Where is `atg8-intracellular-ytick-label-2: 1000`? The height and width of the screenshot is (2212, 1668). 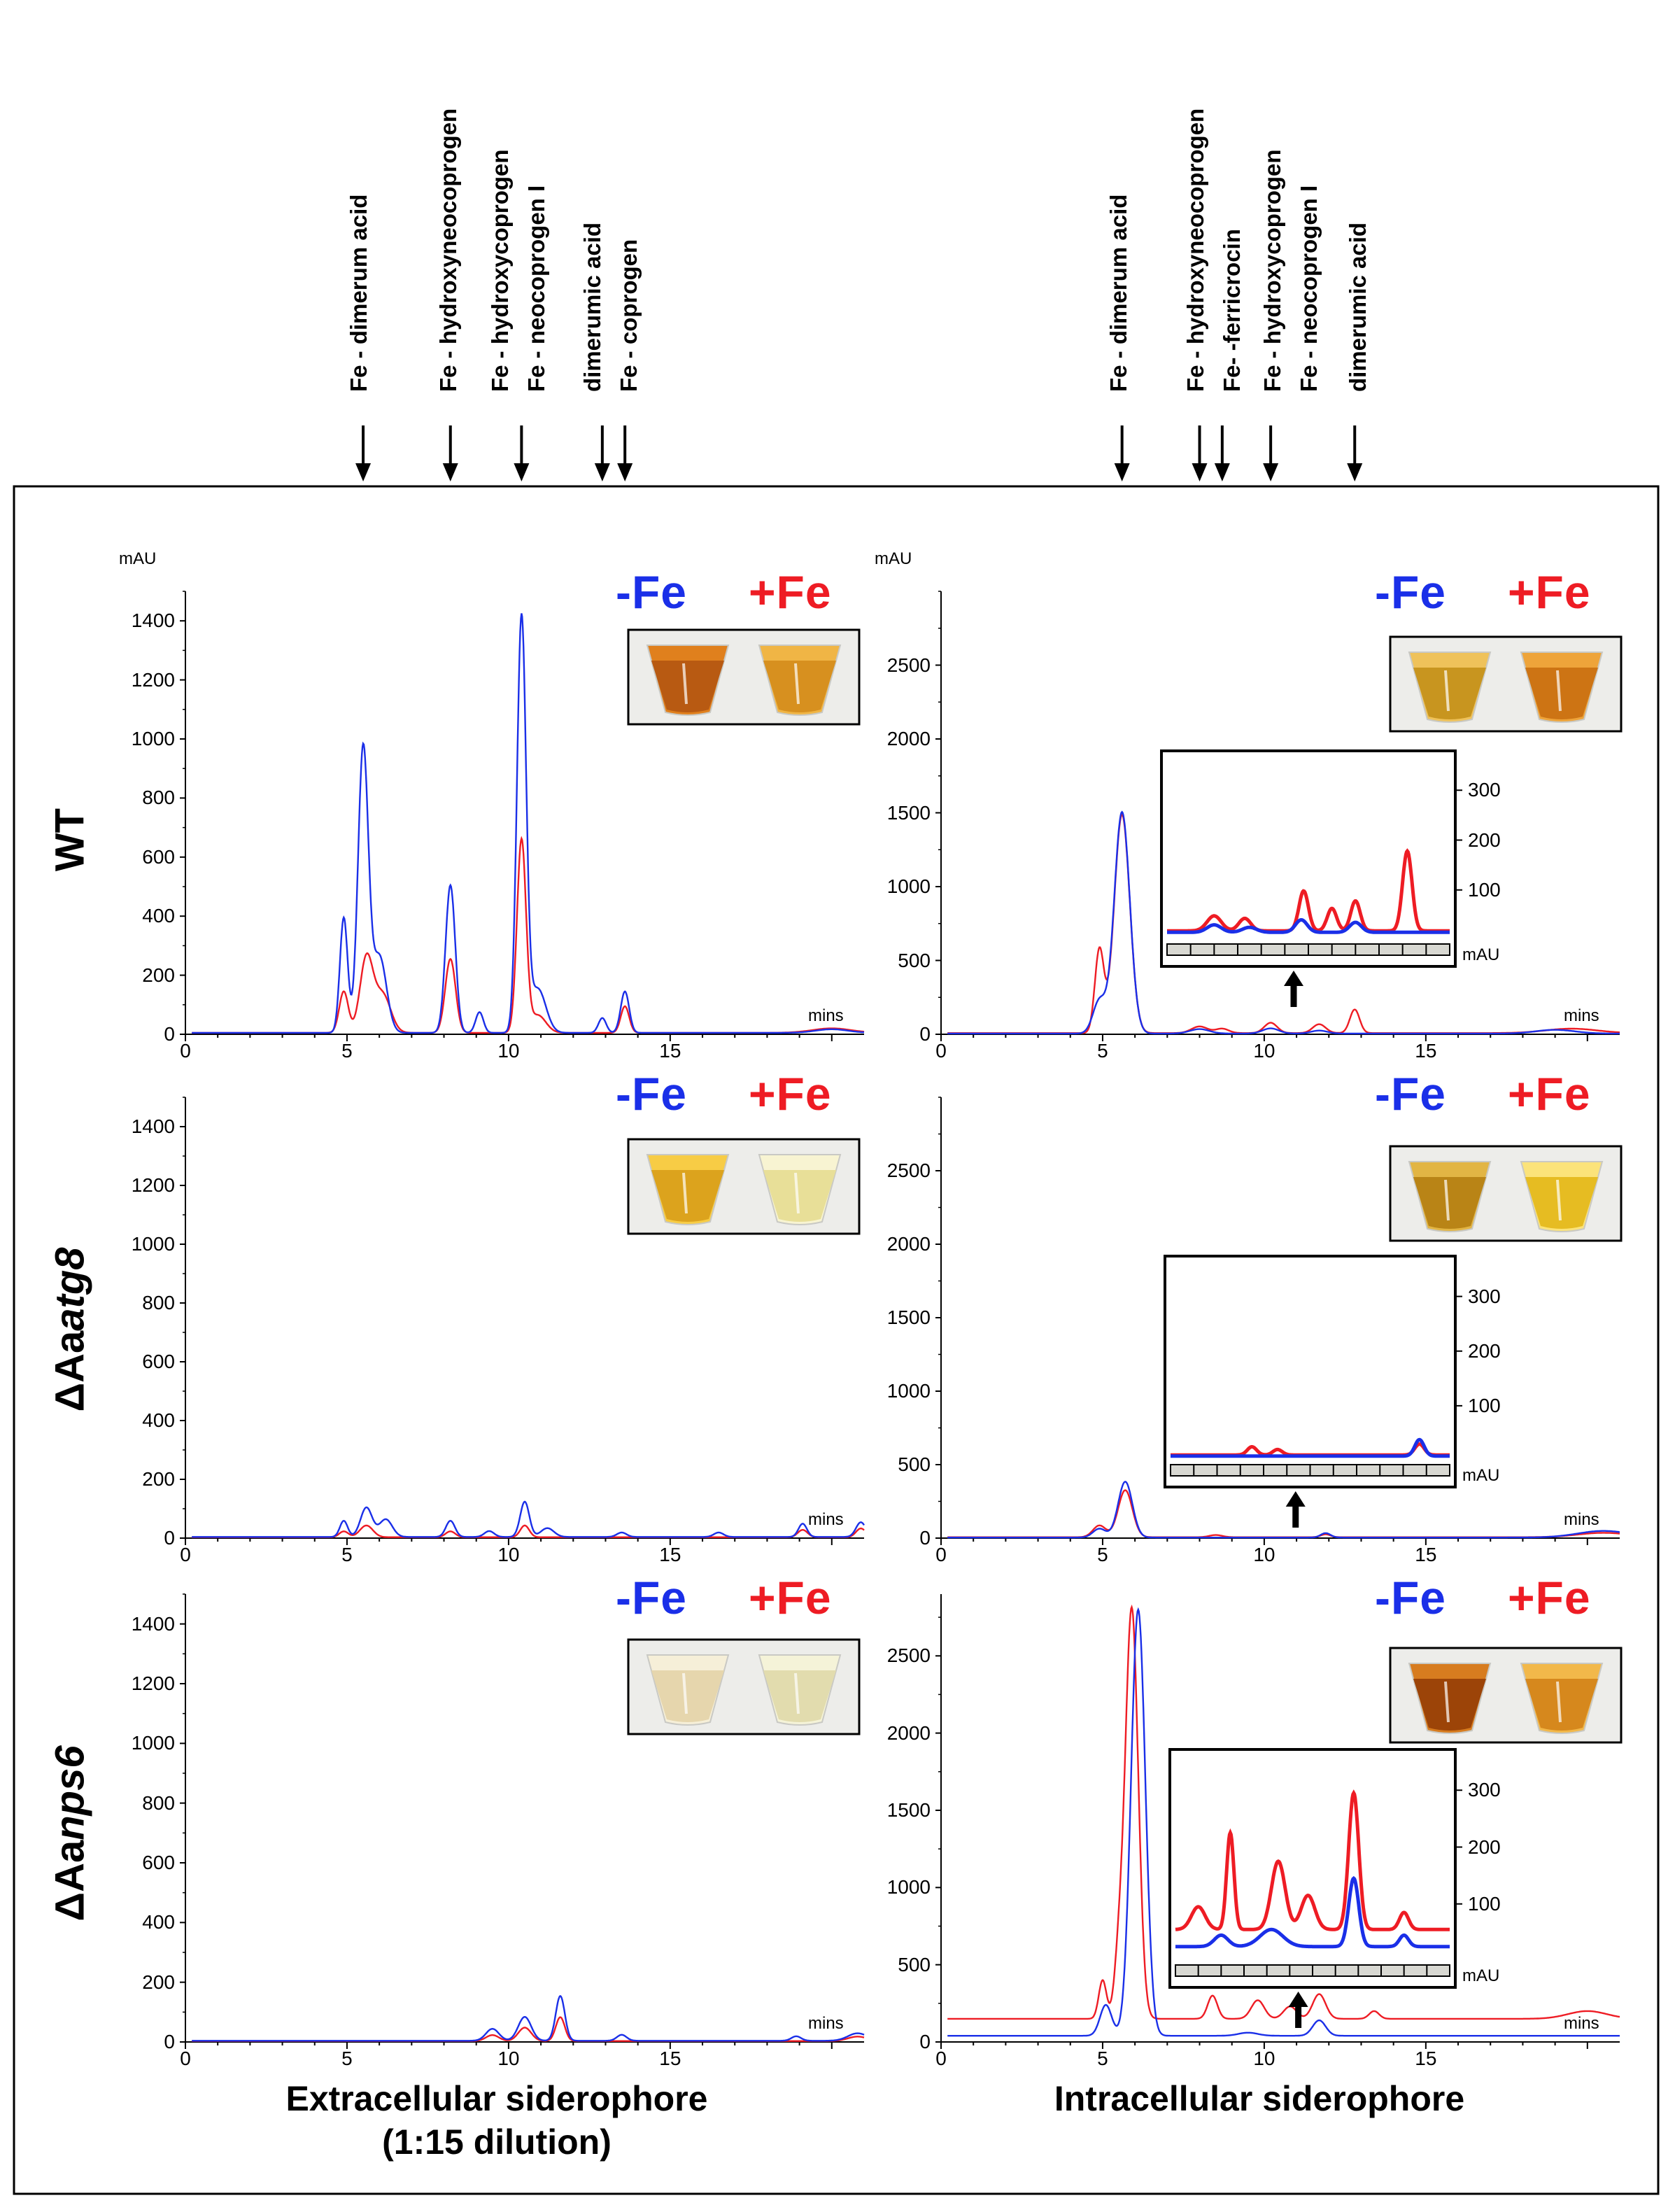
atg8-intracellular-ytick-label-2: 1000 is located at coordinates (909, 1391).